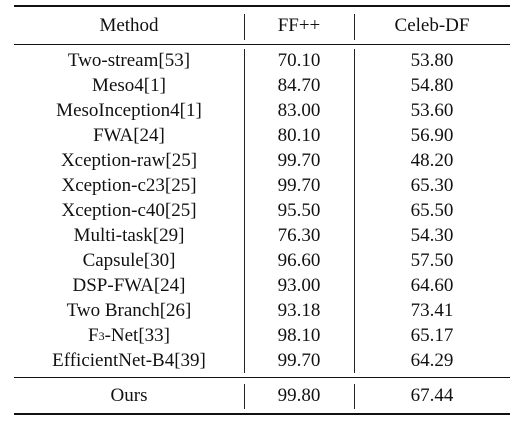 The width and height of the screenshot is (524, 421). What do you see at coordinates (262, 186) in the screenshot?
I see `table-row: Xception-c23[25] 99.70 65.30` at bounding box center [262, 186].